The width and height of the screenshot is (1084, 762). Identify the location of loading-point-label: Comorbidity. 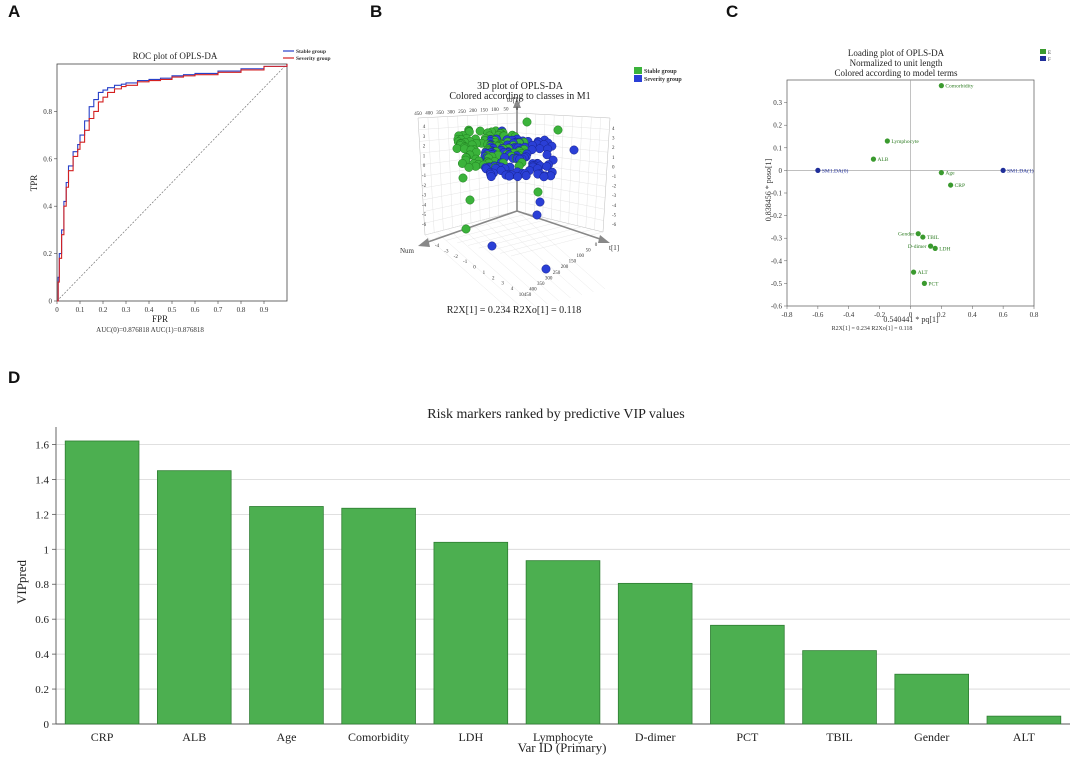
(959, 87).